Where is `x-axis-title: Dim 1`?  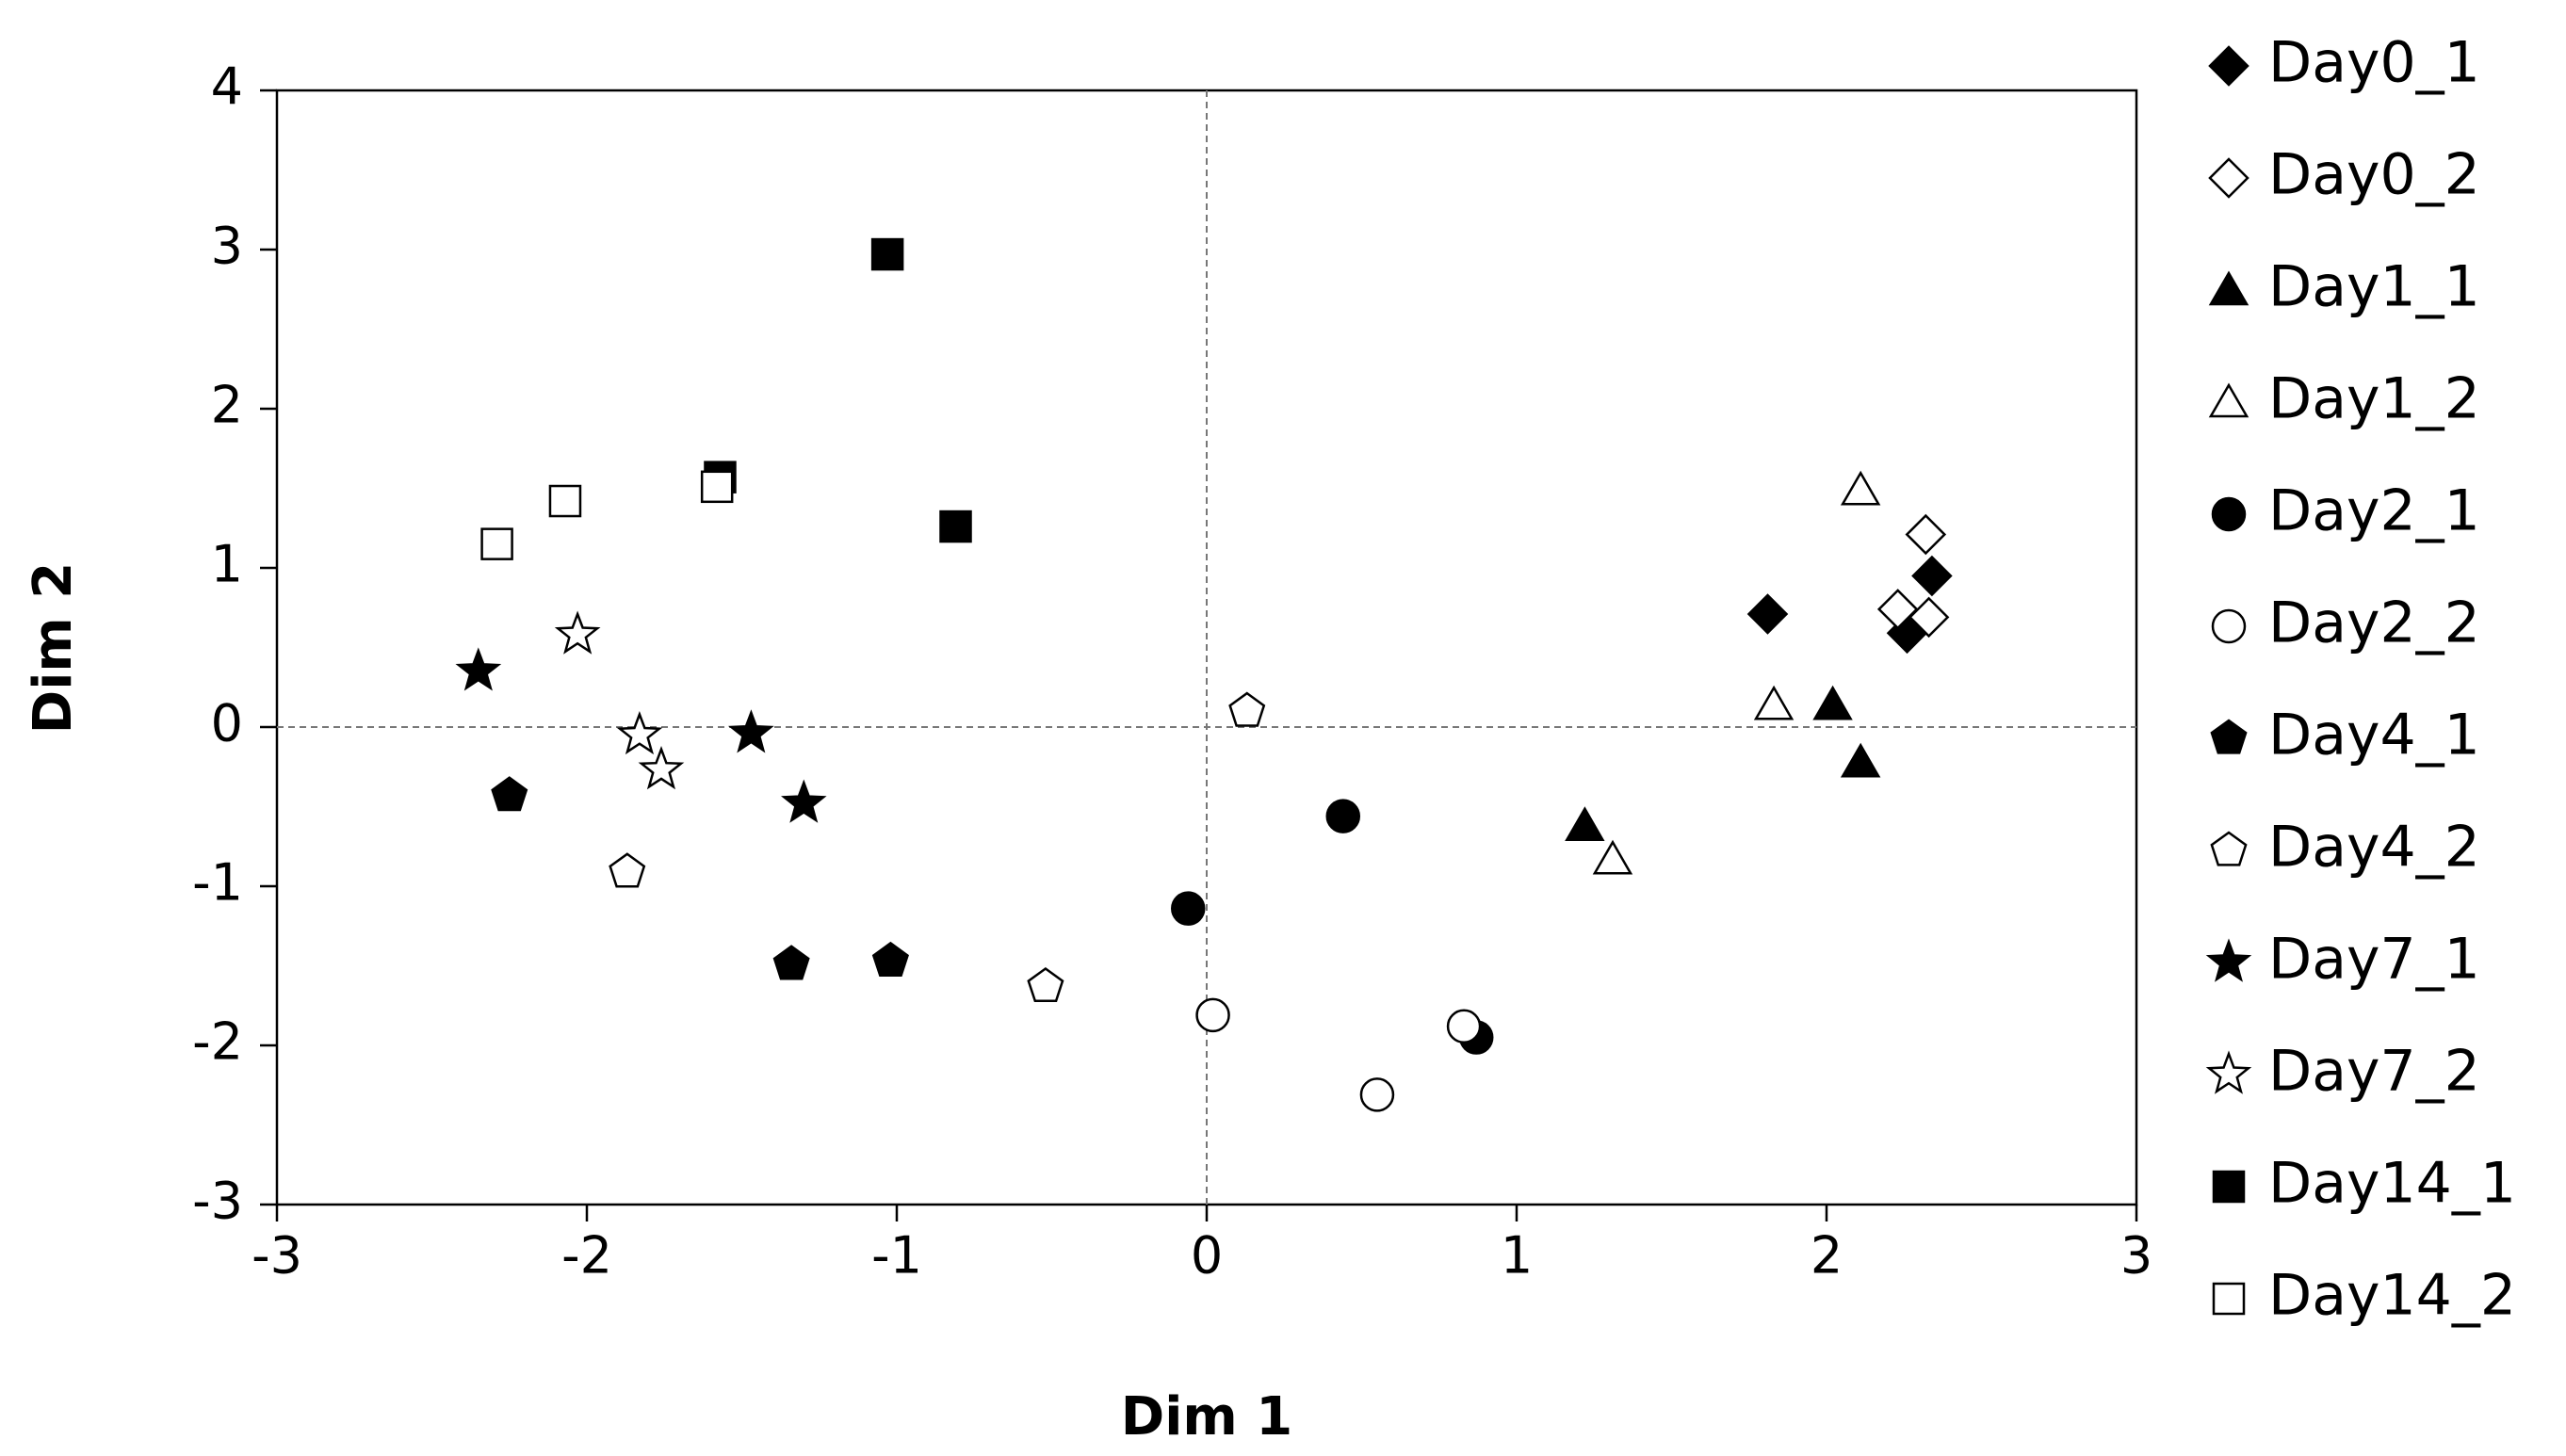 x-axis-title: Dim 1 is located at coordinates (1207, 1417).